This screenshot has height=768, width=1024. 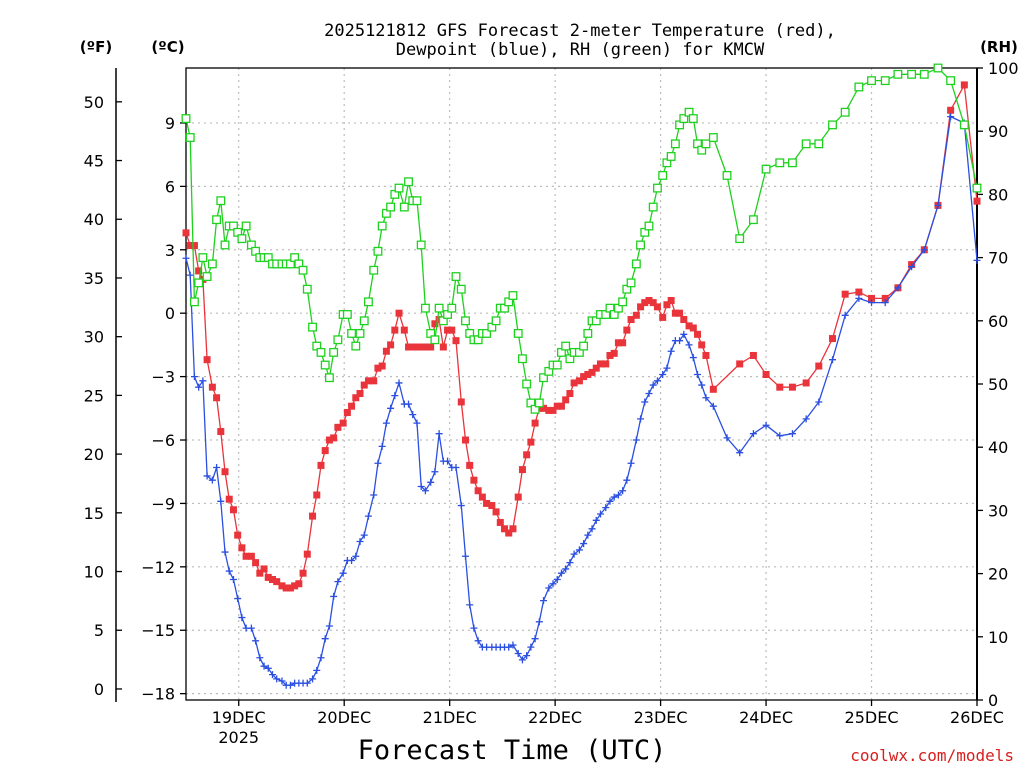 I want to click on fahrenheit-tick-label: 50, so click(x=94, y=102).